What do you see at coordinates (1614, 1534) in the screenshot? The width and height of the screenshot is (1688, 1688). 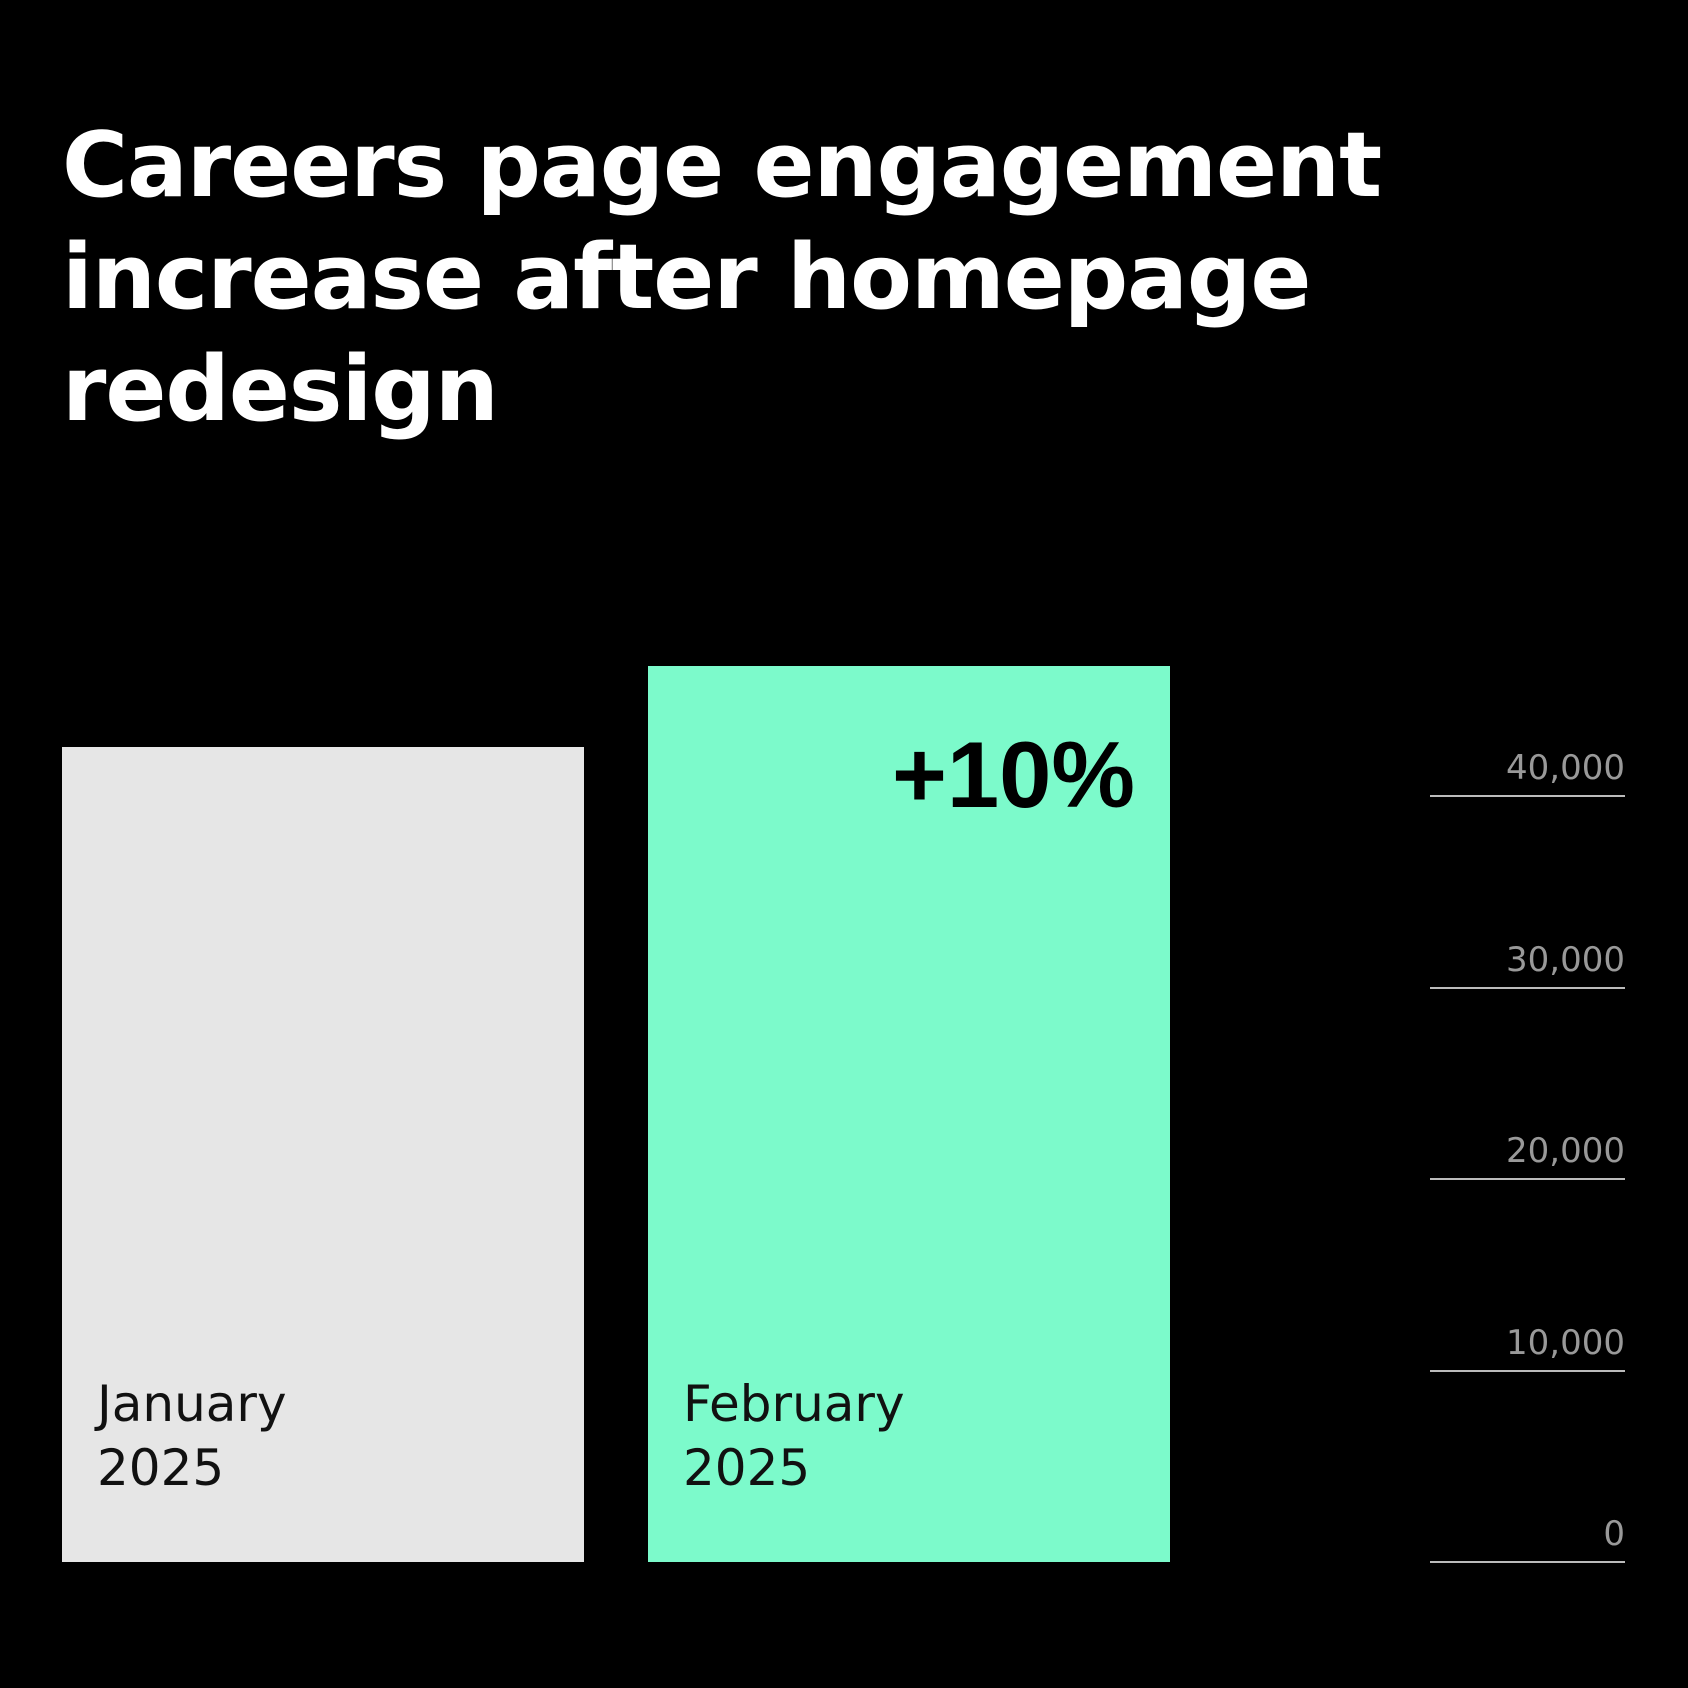 I see `y-tick-label: 0` at bounding box center [1614, 1534].